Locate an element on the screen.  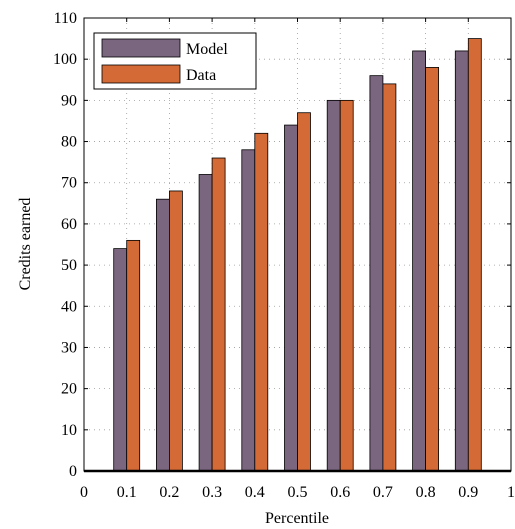
y-tick-label: 50 is located at coordinates (69, 265).